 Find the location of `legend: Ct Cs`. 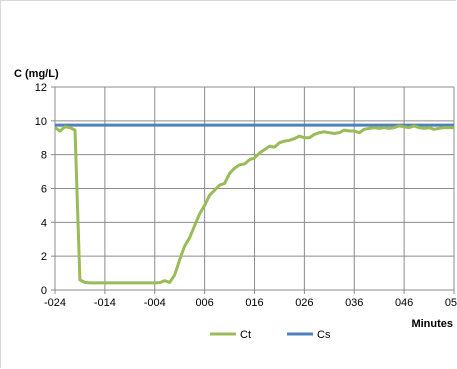

legend: Ct Cs is located at coordinates (270, 335).